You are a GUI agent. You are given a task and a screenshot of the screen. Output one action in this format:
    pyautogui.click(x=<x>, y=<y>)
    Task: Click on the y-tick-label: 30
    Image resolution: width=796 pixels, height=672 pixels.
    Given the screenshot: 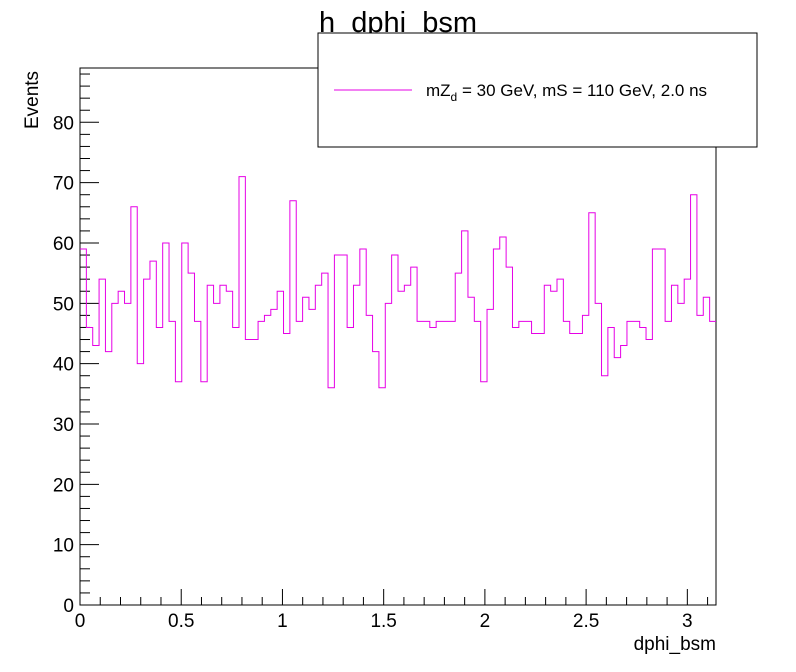 What is the action you would take?
    pyautogui.click(x=63, y=425)
    